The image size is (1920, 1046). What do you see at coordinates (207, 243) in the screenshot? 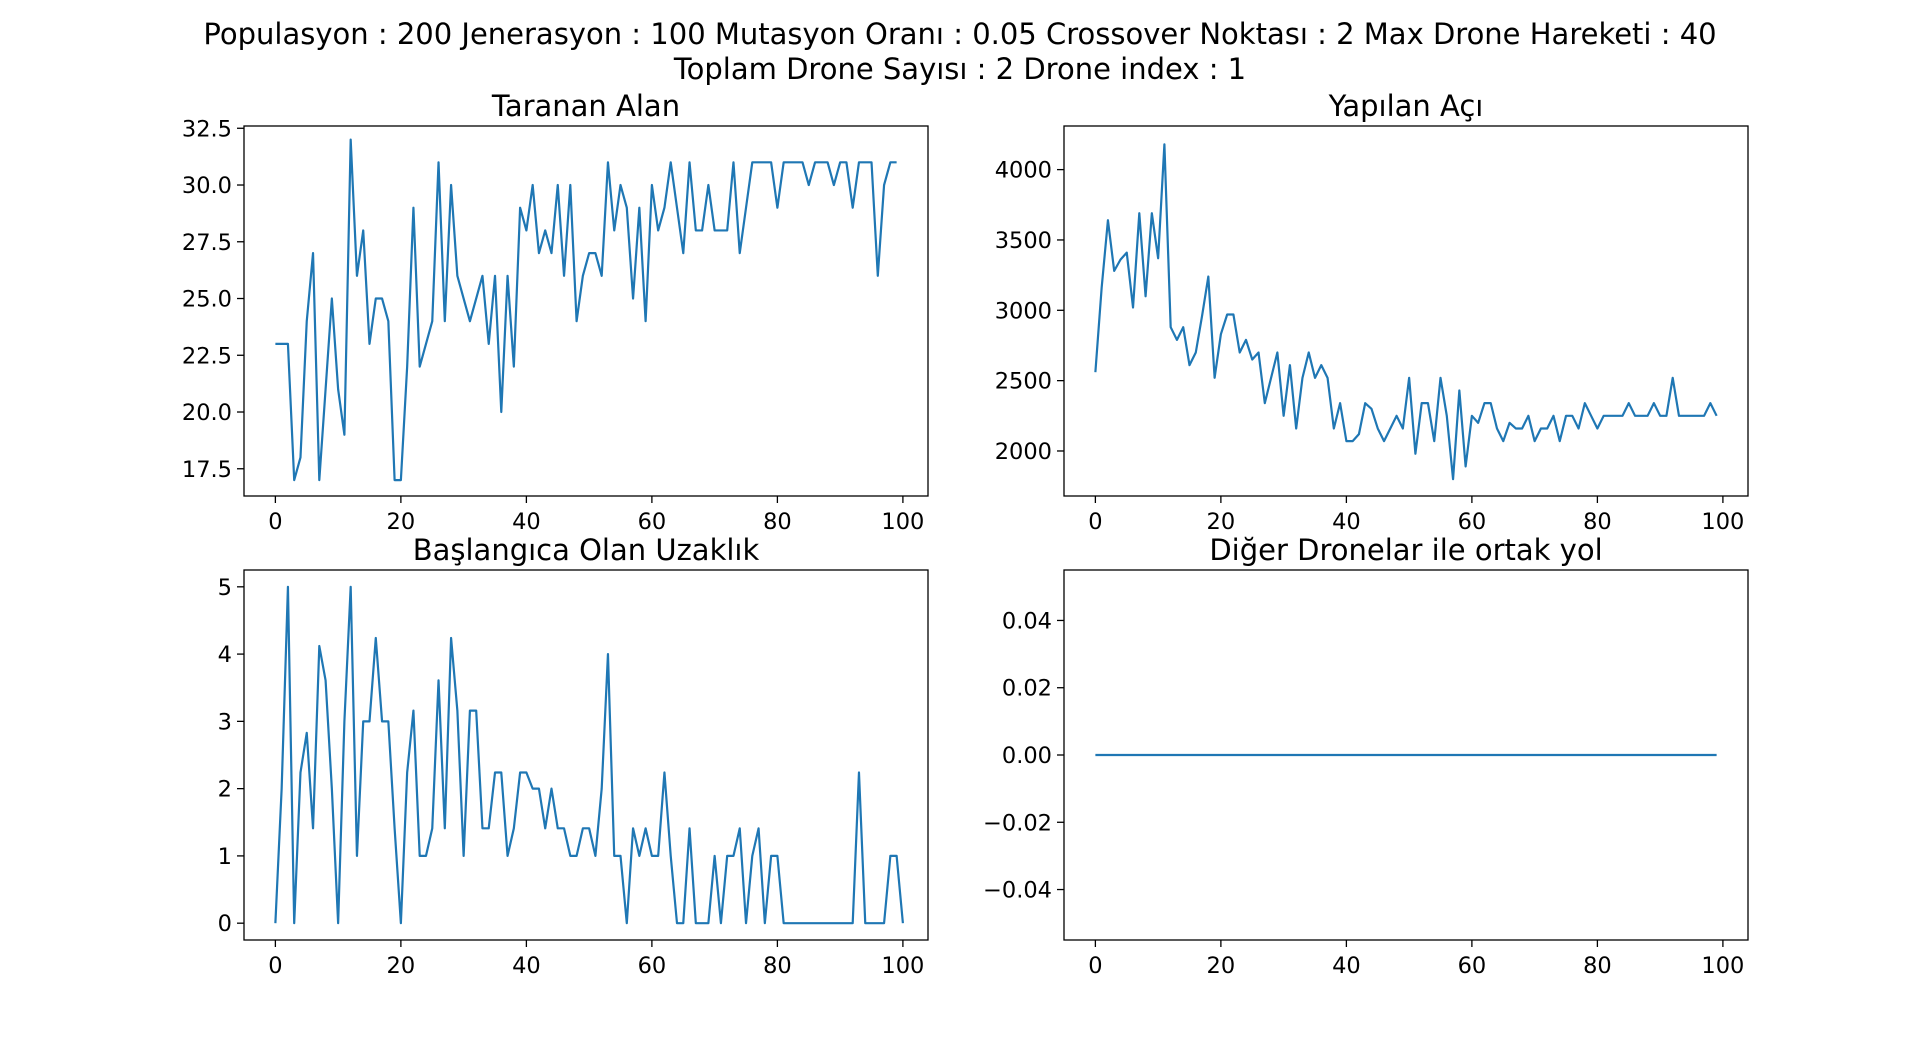
I see `y-tick-label: 27.5` at bounding box center [207, 243].